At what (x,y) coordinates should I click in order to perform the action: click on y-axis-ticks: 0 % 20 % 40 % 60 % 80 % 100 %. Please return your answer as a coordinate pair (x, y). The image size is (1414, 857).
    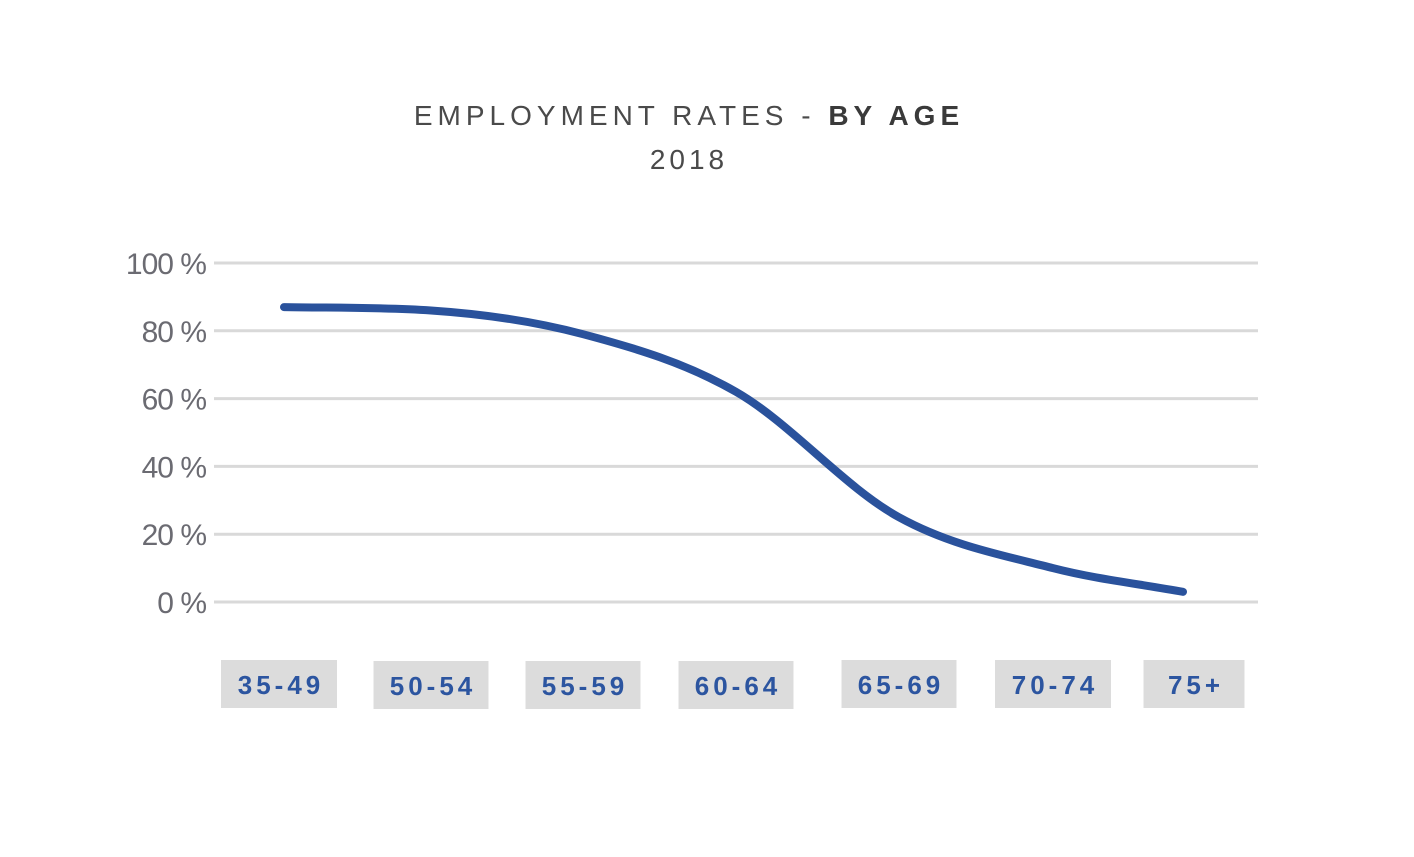
    Looking at the image, I should click on (166, 434).